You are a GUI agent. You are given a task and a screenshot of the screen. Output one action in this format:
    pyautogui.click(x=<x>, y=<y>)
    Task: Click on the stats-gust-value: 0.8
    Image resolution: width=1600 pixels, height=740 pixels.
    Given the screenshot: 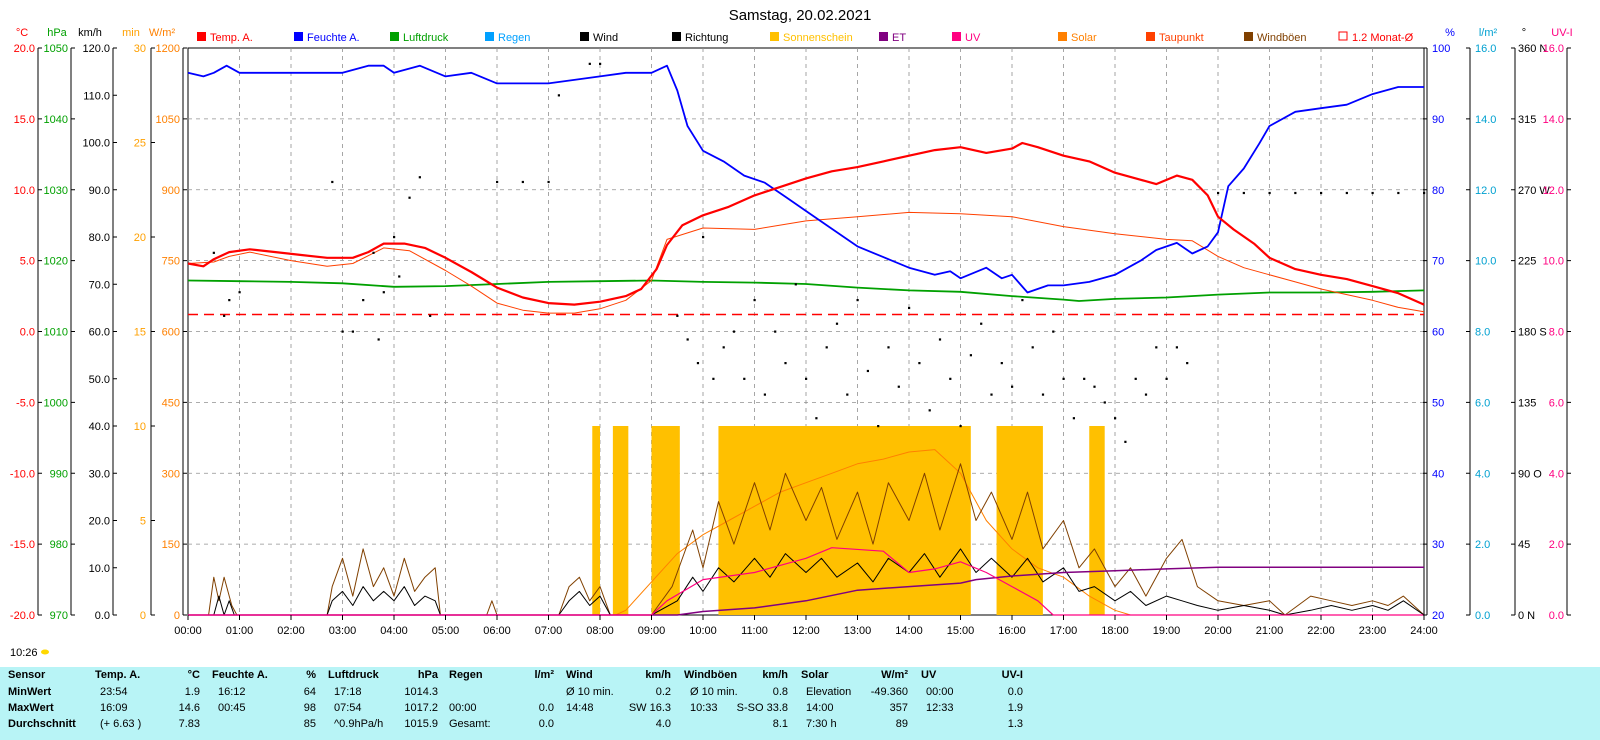 What is the action you would take?
    pyautogui.click(x=780, y=692)
    